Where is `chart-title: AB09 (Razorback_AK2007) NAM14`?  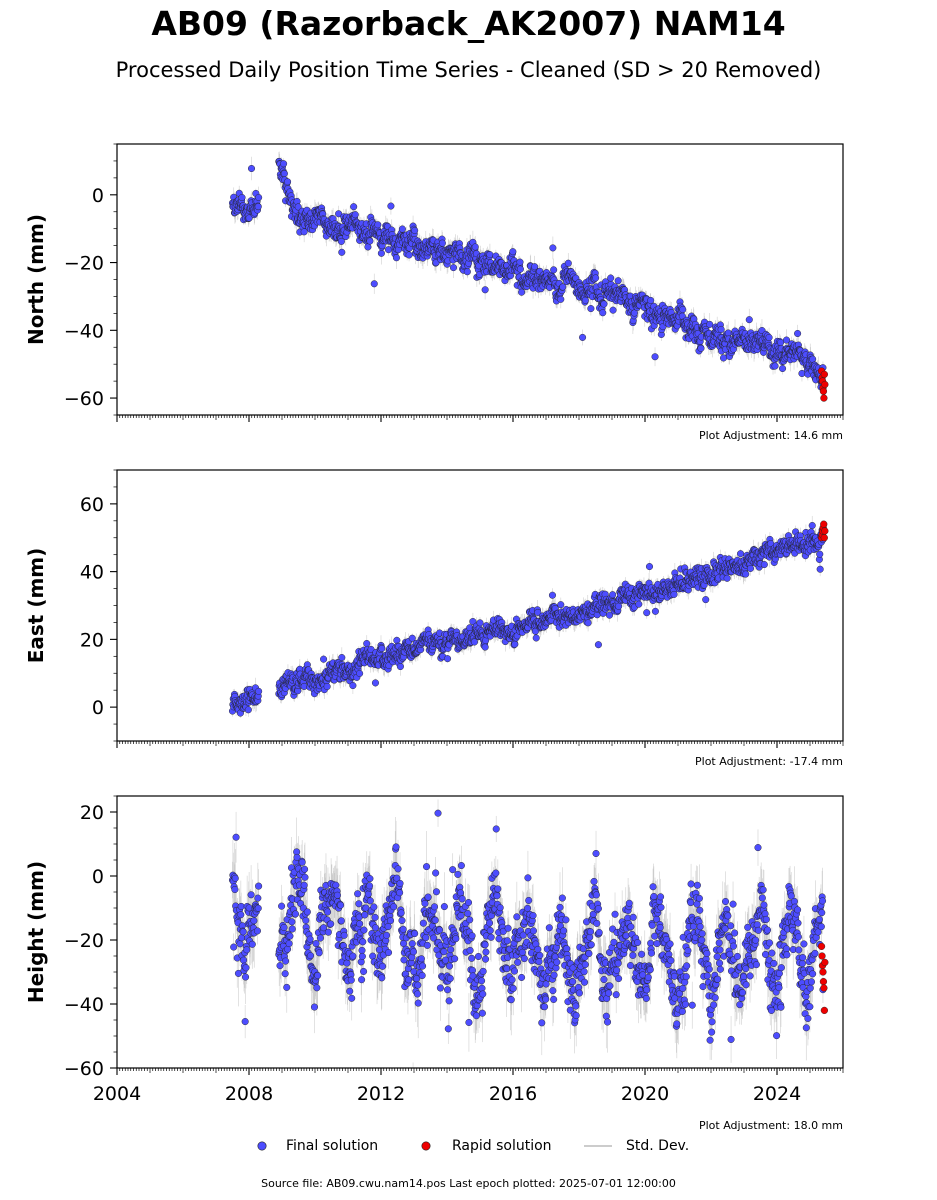
chart-title: AB09 (Razorback_AK2007) NAM14 is located at coordinates (468, 23).